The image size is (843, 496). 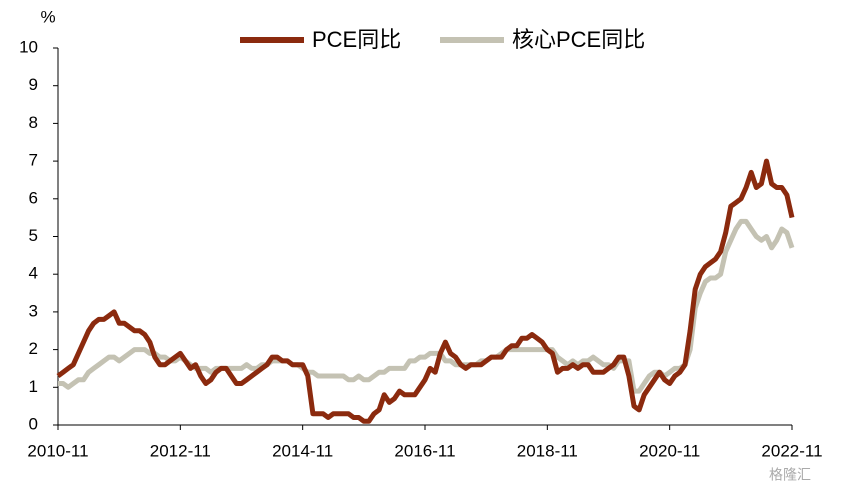 I want to click on y-tick-label: 8, so click(x=33, y=122).